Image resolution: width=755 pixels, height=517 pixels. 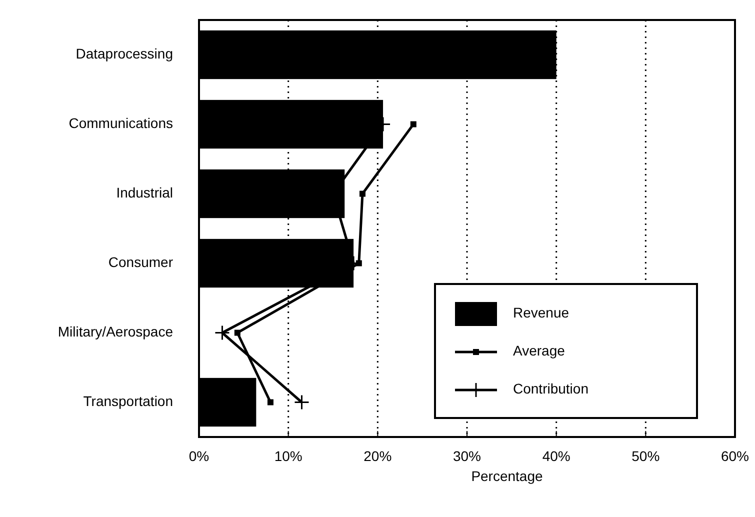 What do you see at coordinates (378, 456) in the screenshot?
I see `x-tick-label: 20%` at bounding box center [378, 456].